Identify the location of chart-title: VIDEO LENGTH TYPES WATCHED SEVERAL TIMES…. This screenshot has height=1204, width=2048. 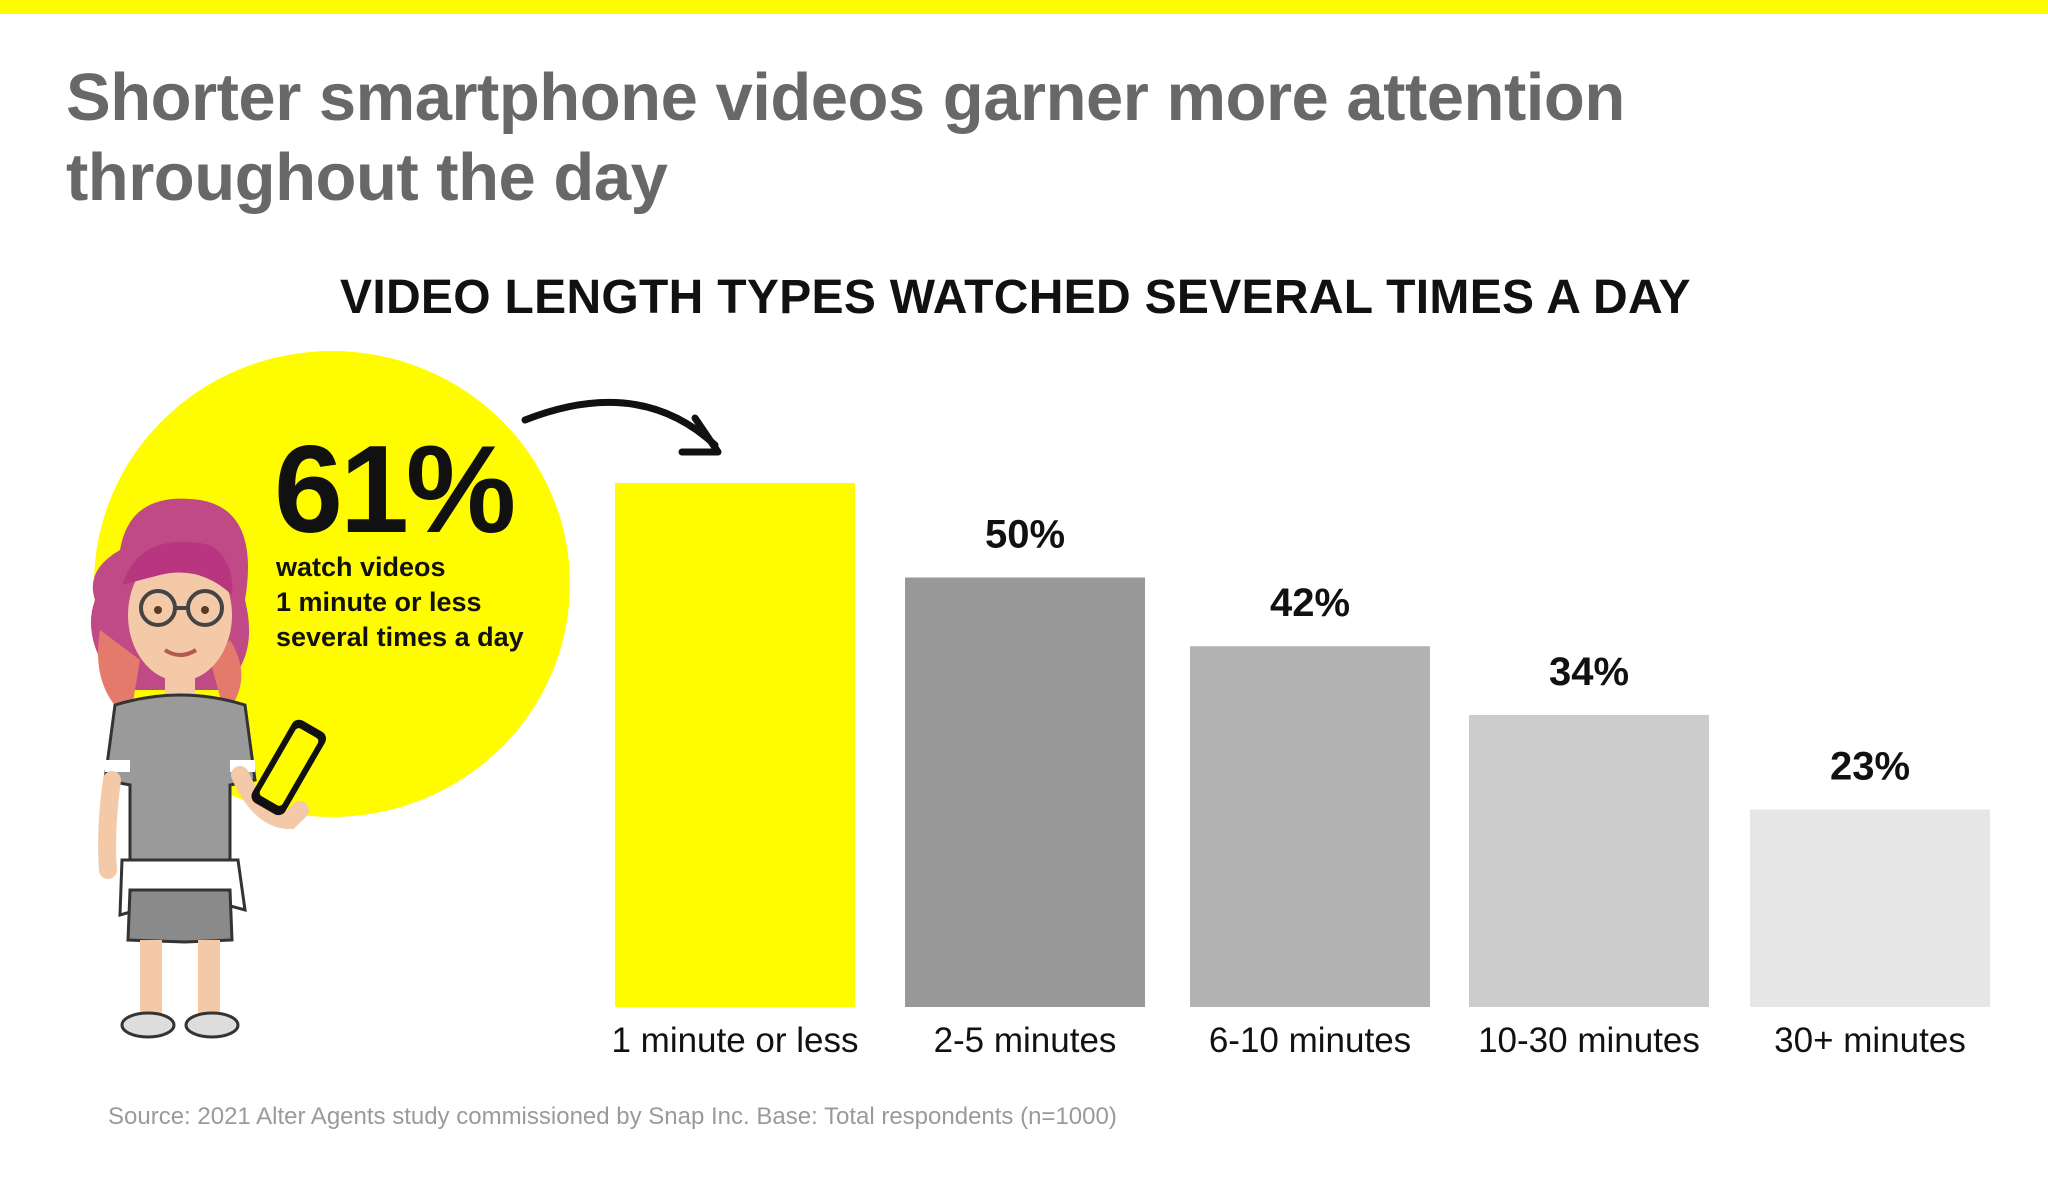
(1015, 297).